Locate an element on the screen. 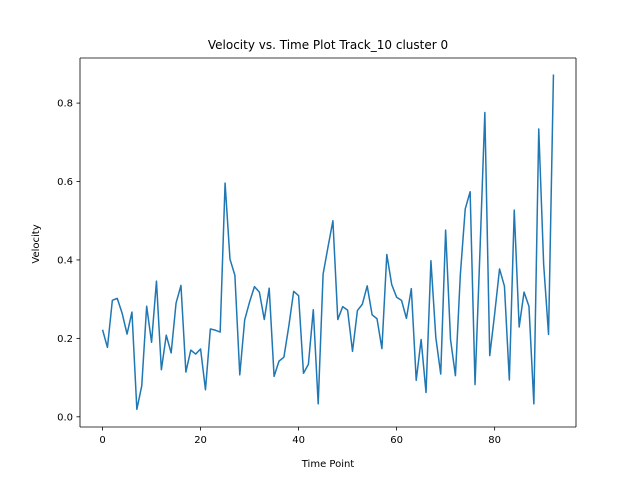  y-tick-label: 0.2 is located at coordinates (65, 339).